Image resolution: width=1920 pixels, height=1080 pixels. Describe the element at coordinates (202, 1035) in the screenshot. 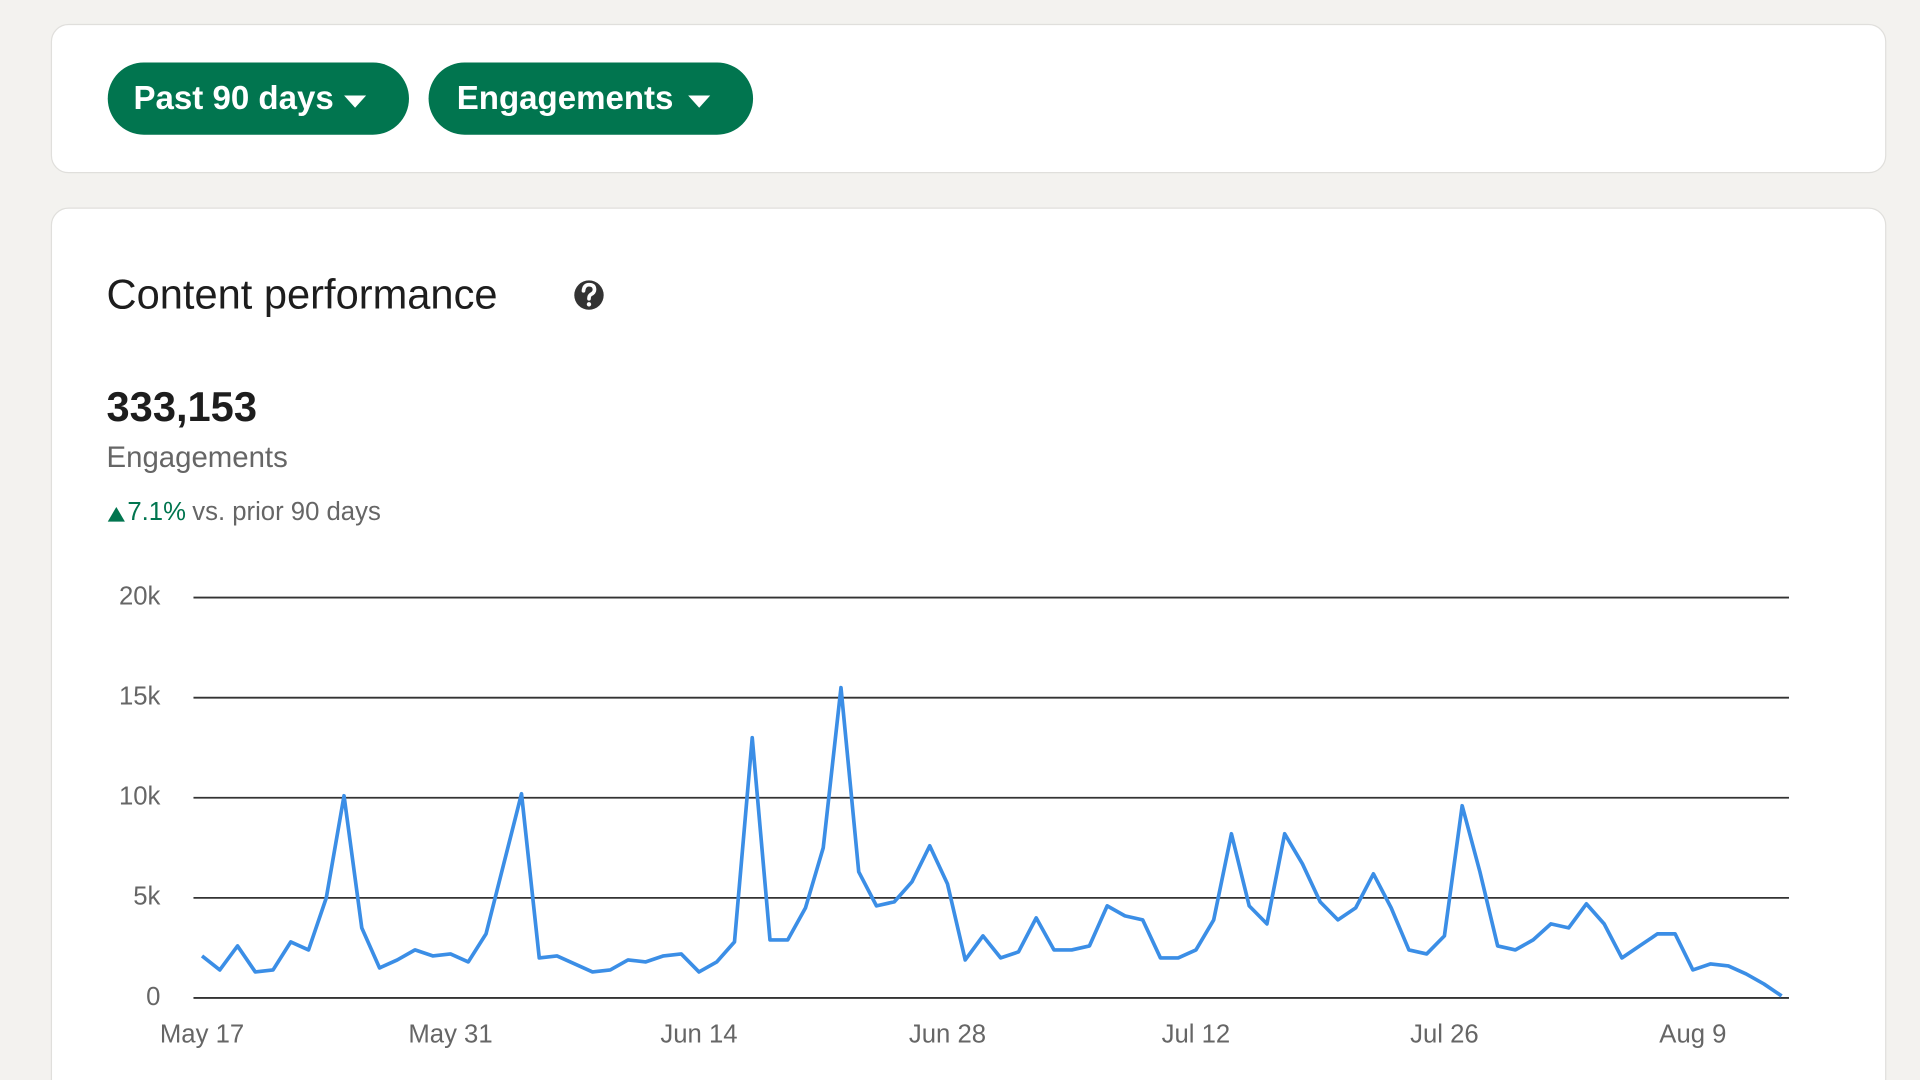

I see `x-tick-label: May 17` at that location.